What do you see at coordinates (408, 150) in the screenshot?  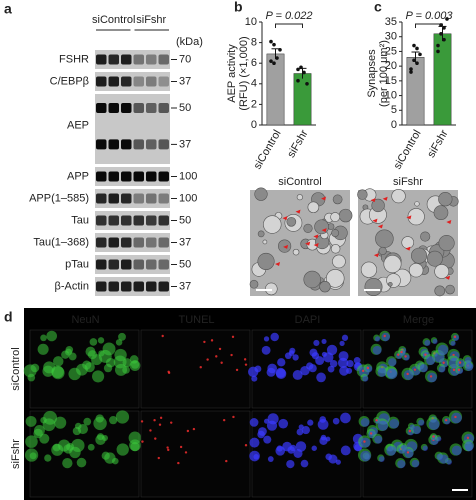 I see `x-tick-label: siControl` at bounding box center [408, 150].